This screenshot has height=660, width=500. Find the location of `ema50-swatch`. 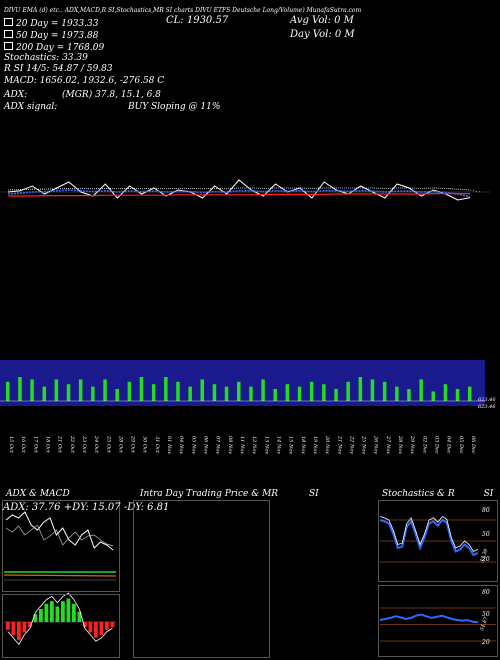

ema50-swatch is located at coordinates (8, 34).